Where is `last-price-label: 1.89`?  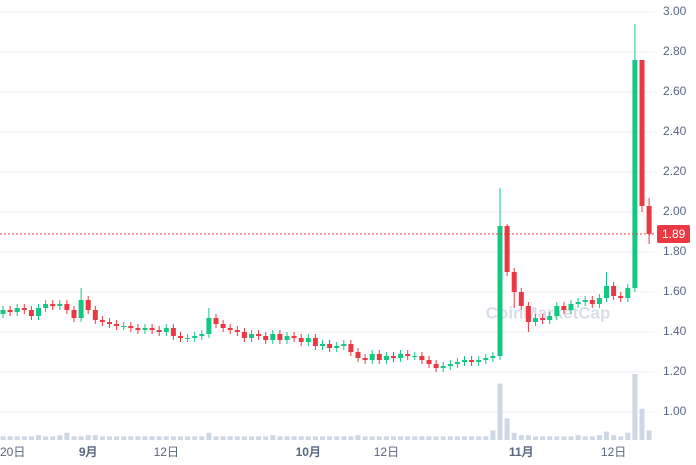
last-price-label: 1.89 is located at coordinates (674, 234).